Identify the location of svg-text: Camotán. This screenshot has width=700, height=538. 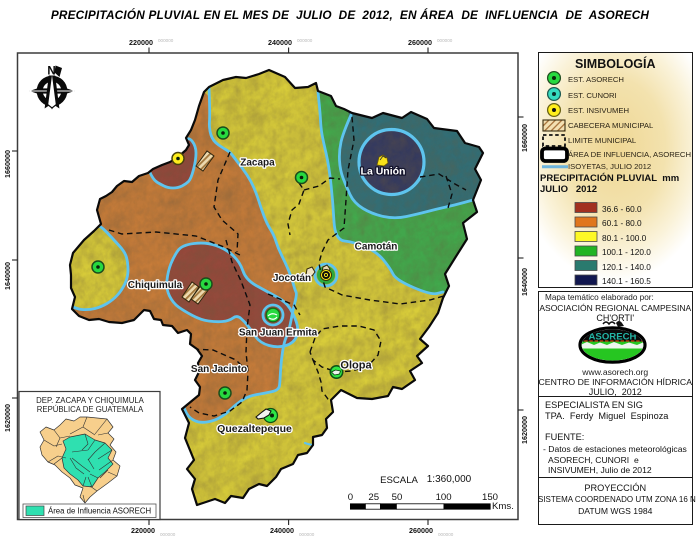
(376, 247).